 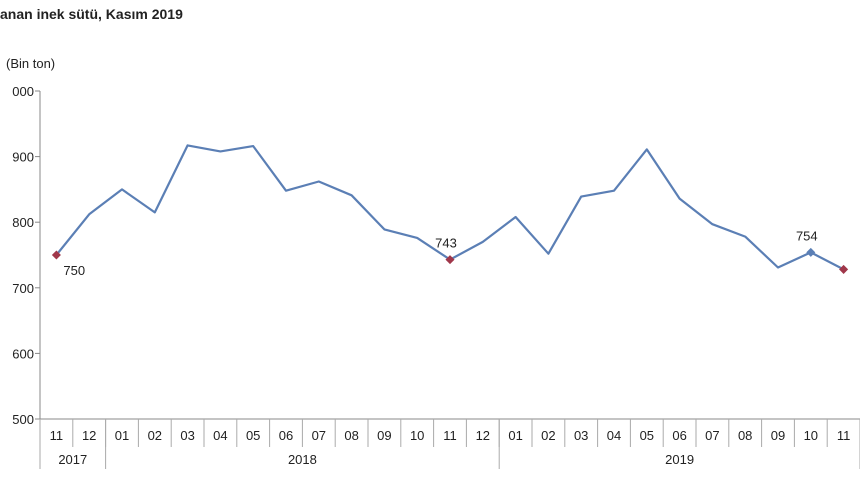 What do you see at coordinates (30, 63) in the screenshot?
I see `y-axis-label: (Bin ton)` at bounding box center [30, 63].